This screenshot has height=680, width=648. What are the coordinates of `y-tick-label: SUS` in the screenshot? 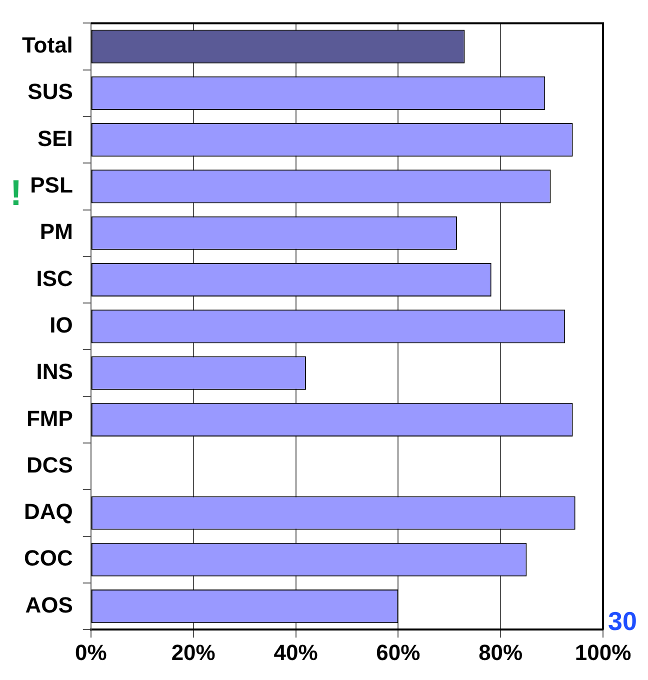 It's located at (50, 91).